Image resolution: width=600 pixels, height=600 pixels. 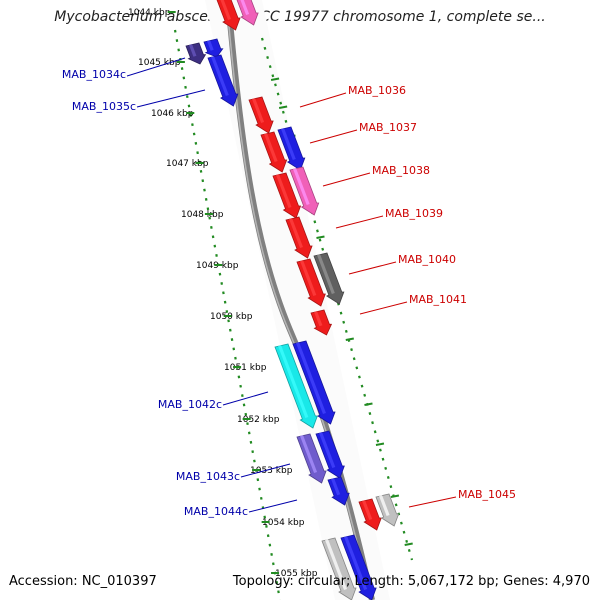 I want to click on gene-label-mab_1042c: MAB_1042c, so click(x=190, y=404).